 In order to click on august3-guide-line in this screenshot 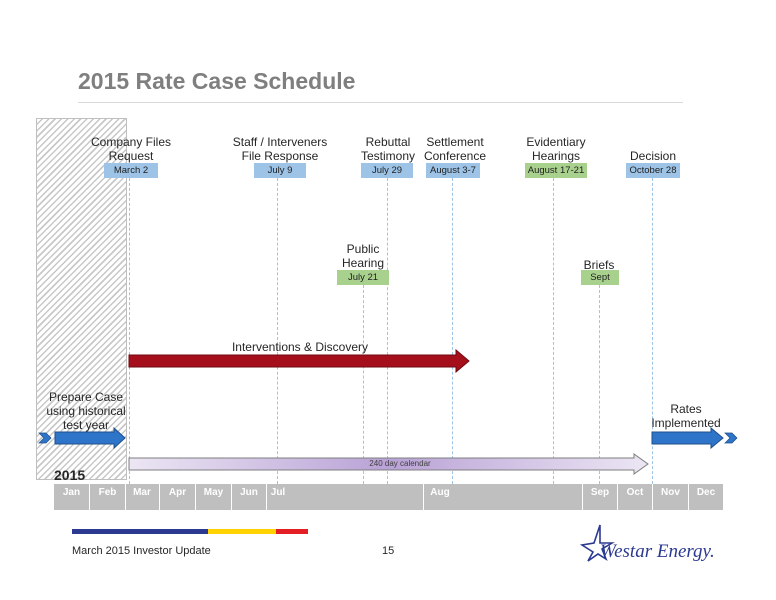, I will do `click(452, 331)`.